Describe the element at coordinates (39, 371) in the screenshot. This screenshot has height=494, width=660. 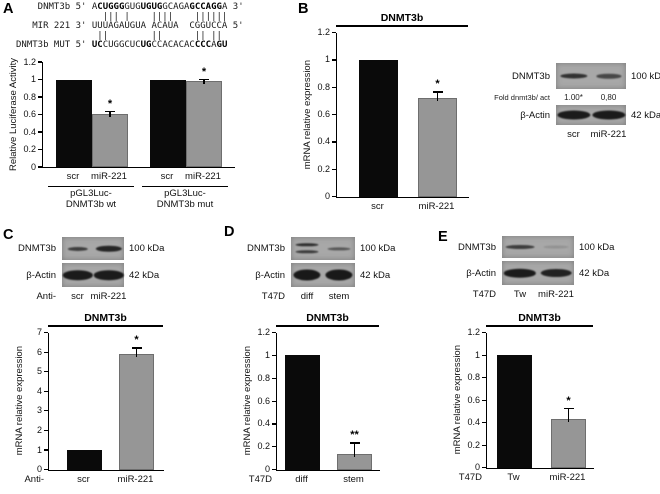
I see `y-tick-label: 5` at that location.